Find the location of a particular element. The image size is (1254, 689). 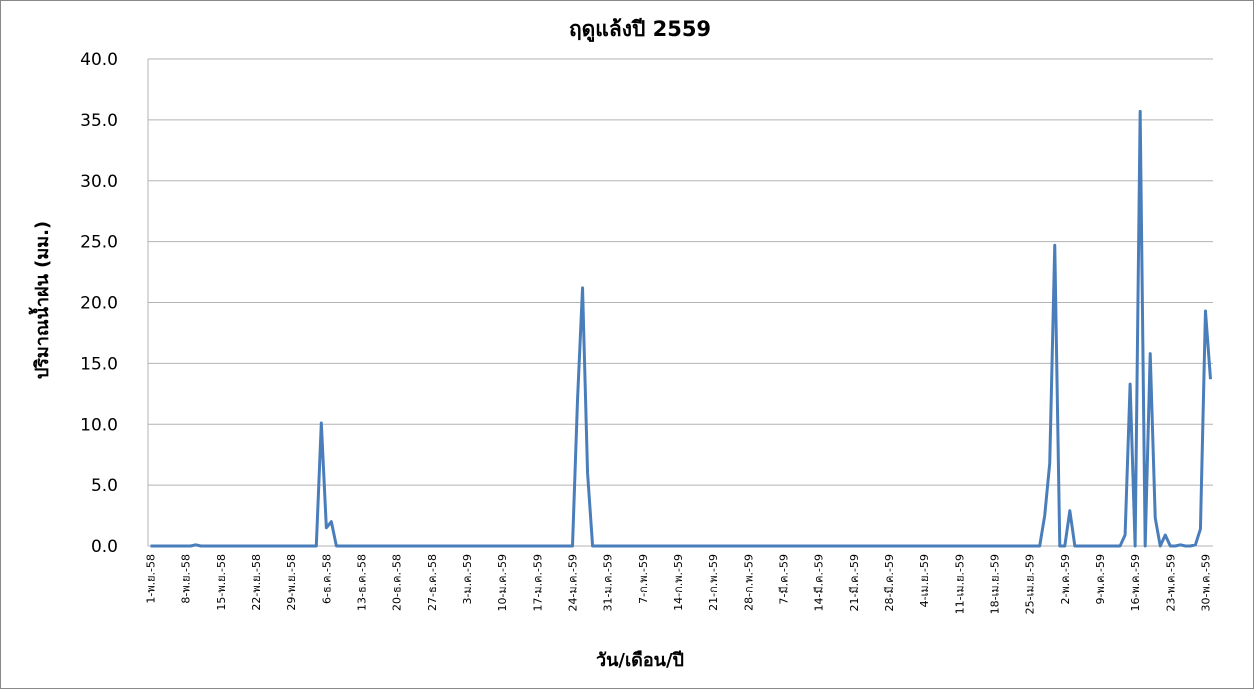

y-tick-label: 20.0 is located at coordinates (99, 304).